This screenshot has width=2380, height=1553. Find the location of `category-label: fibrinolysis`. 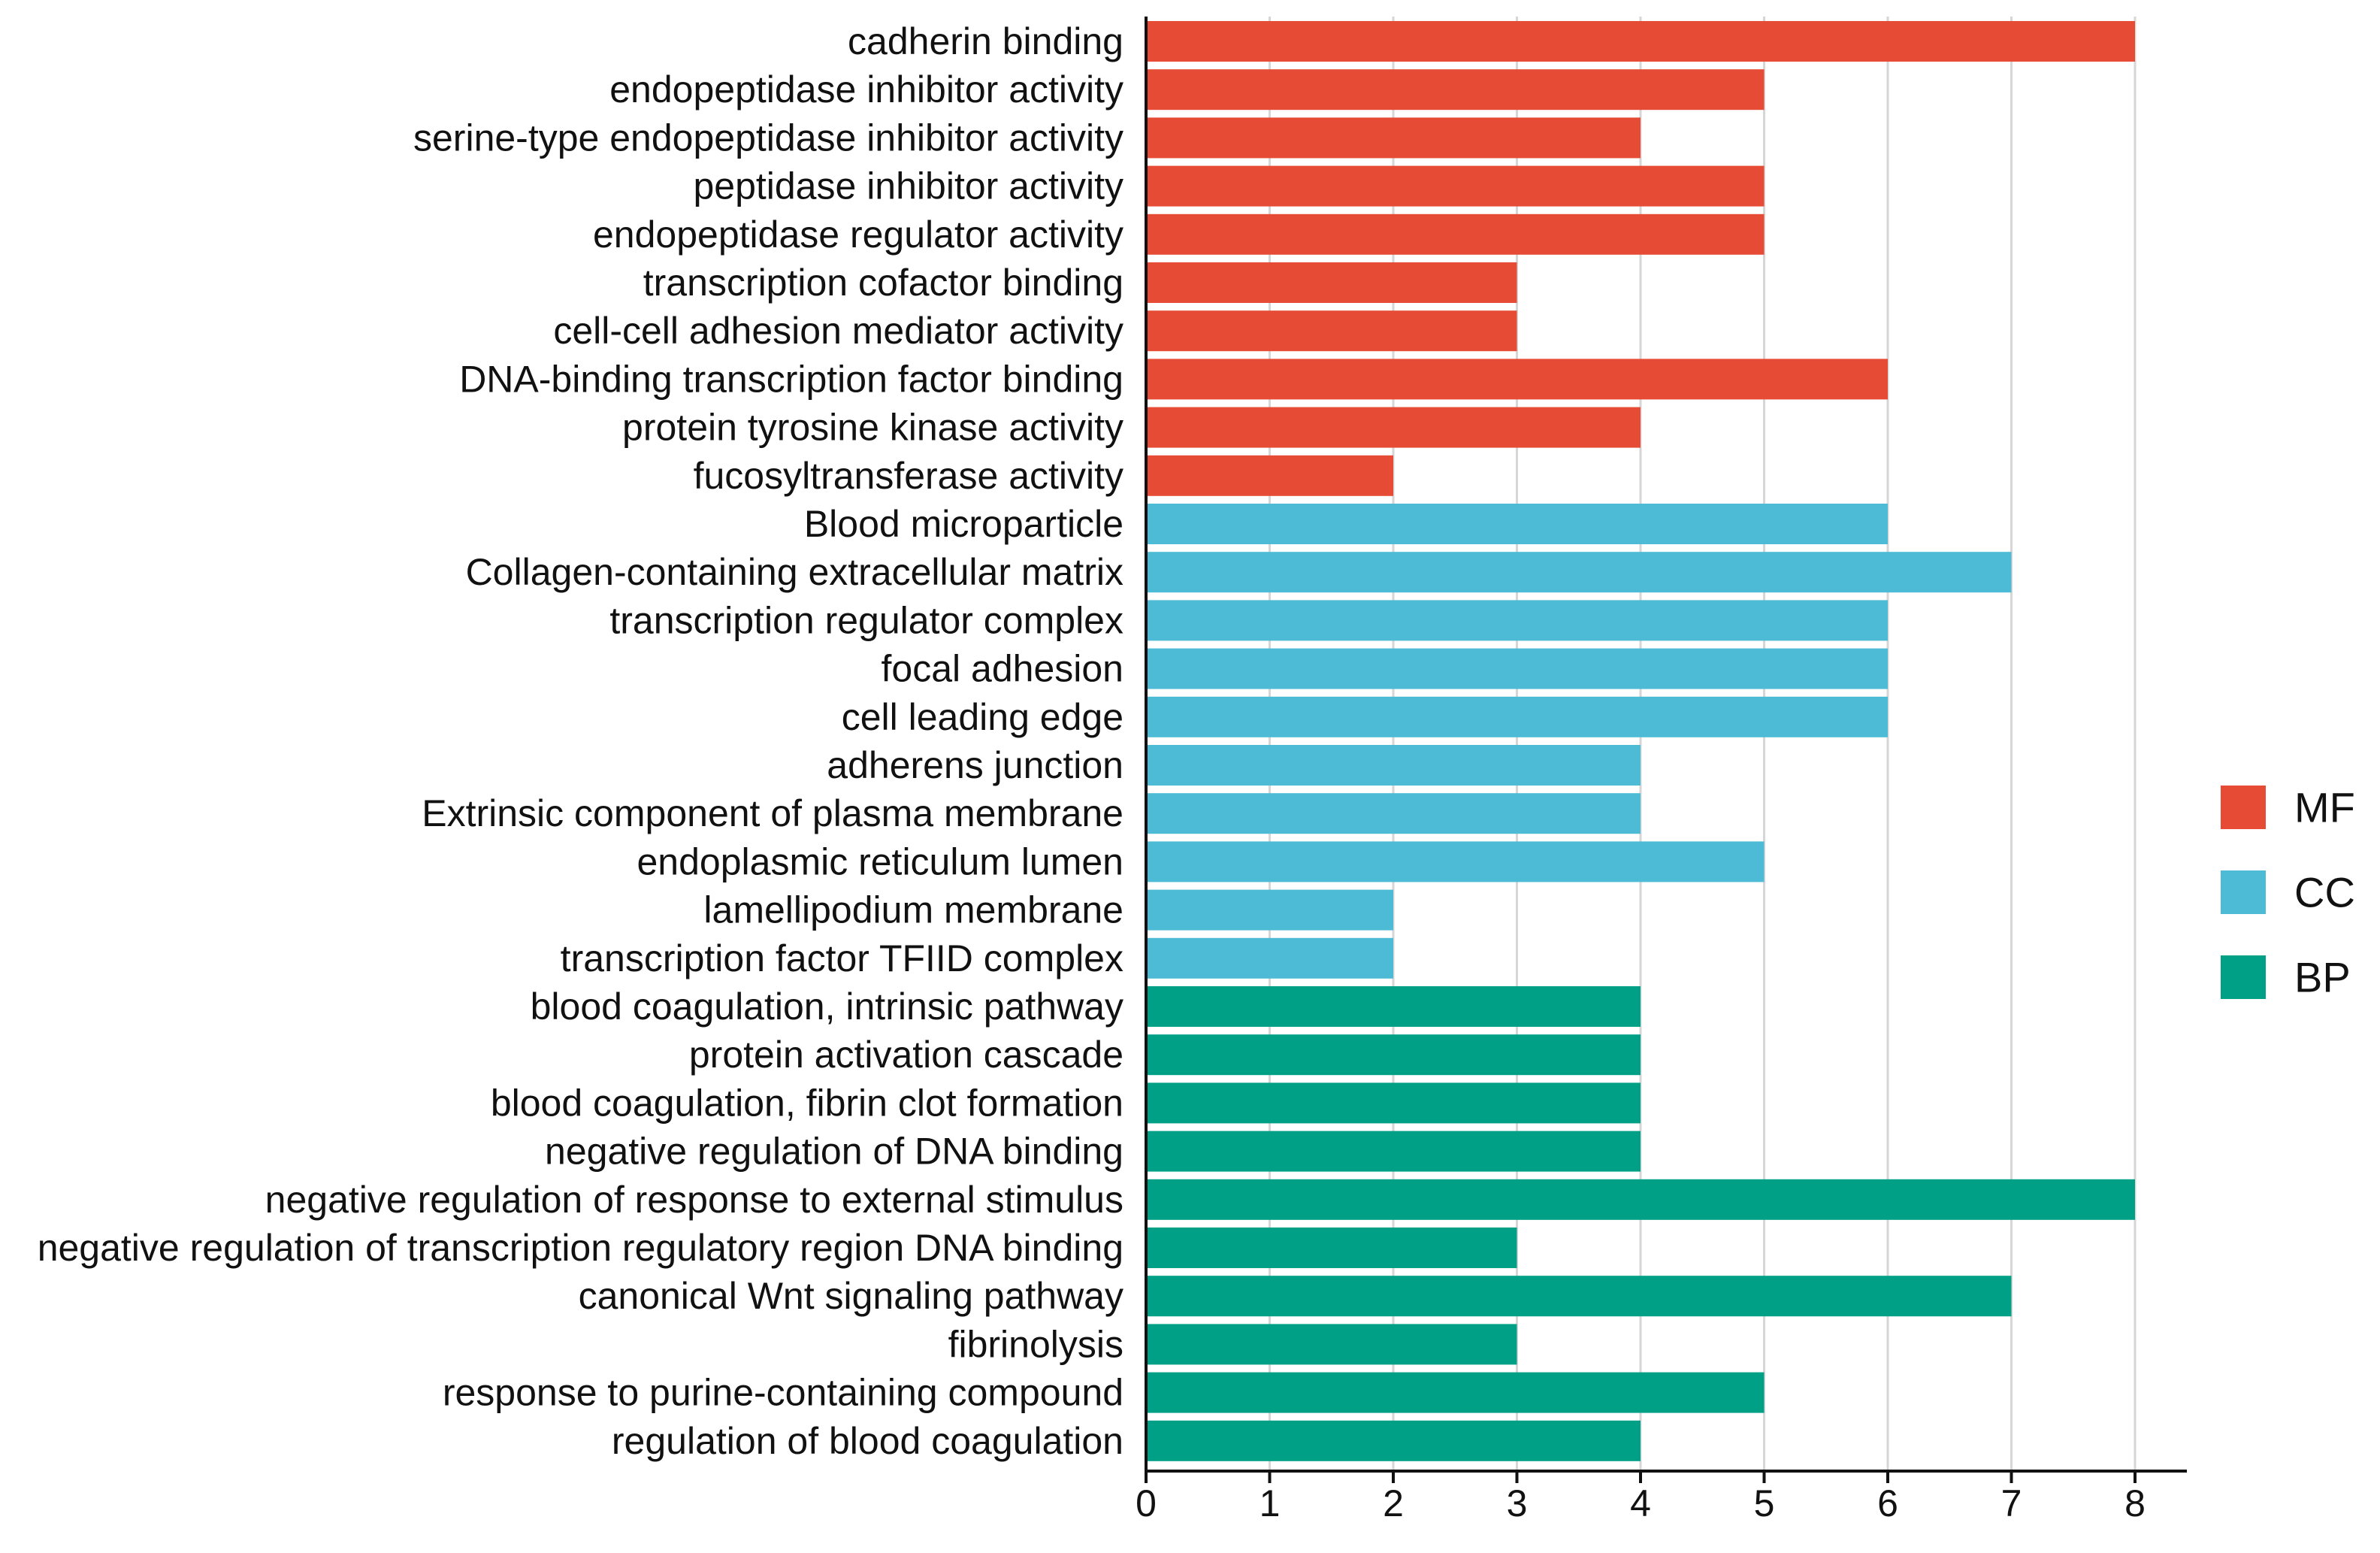

category-label: fibrinolysis is located at coordinates (1035, 1344).